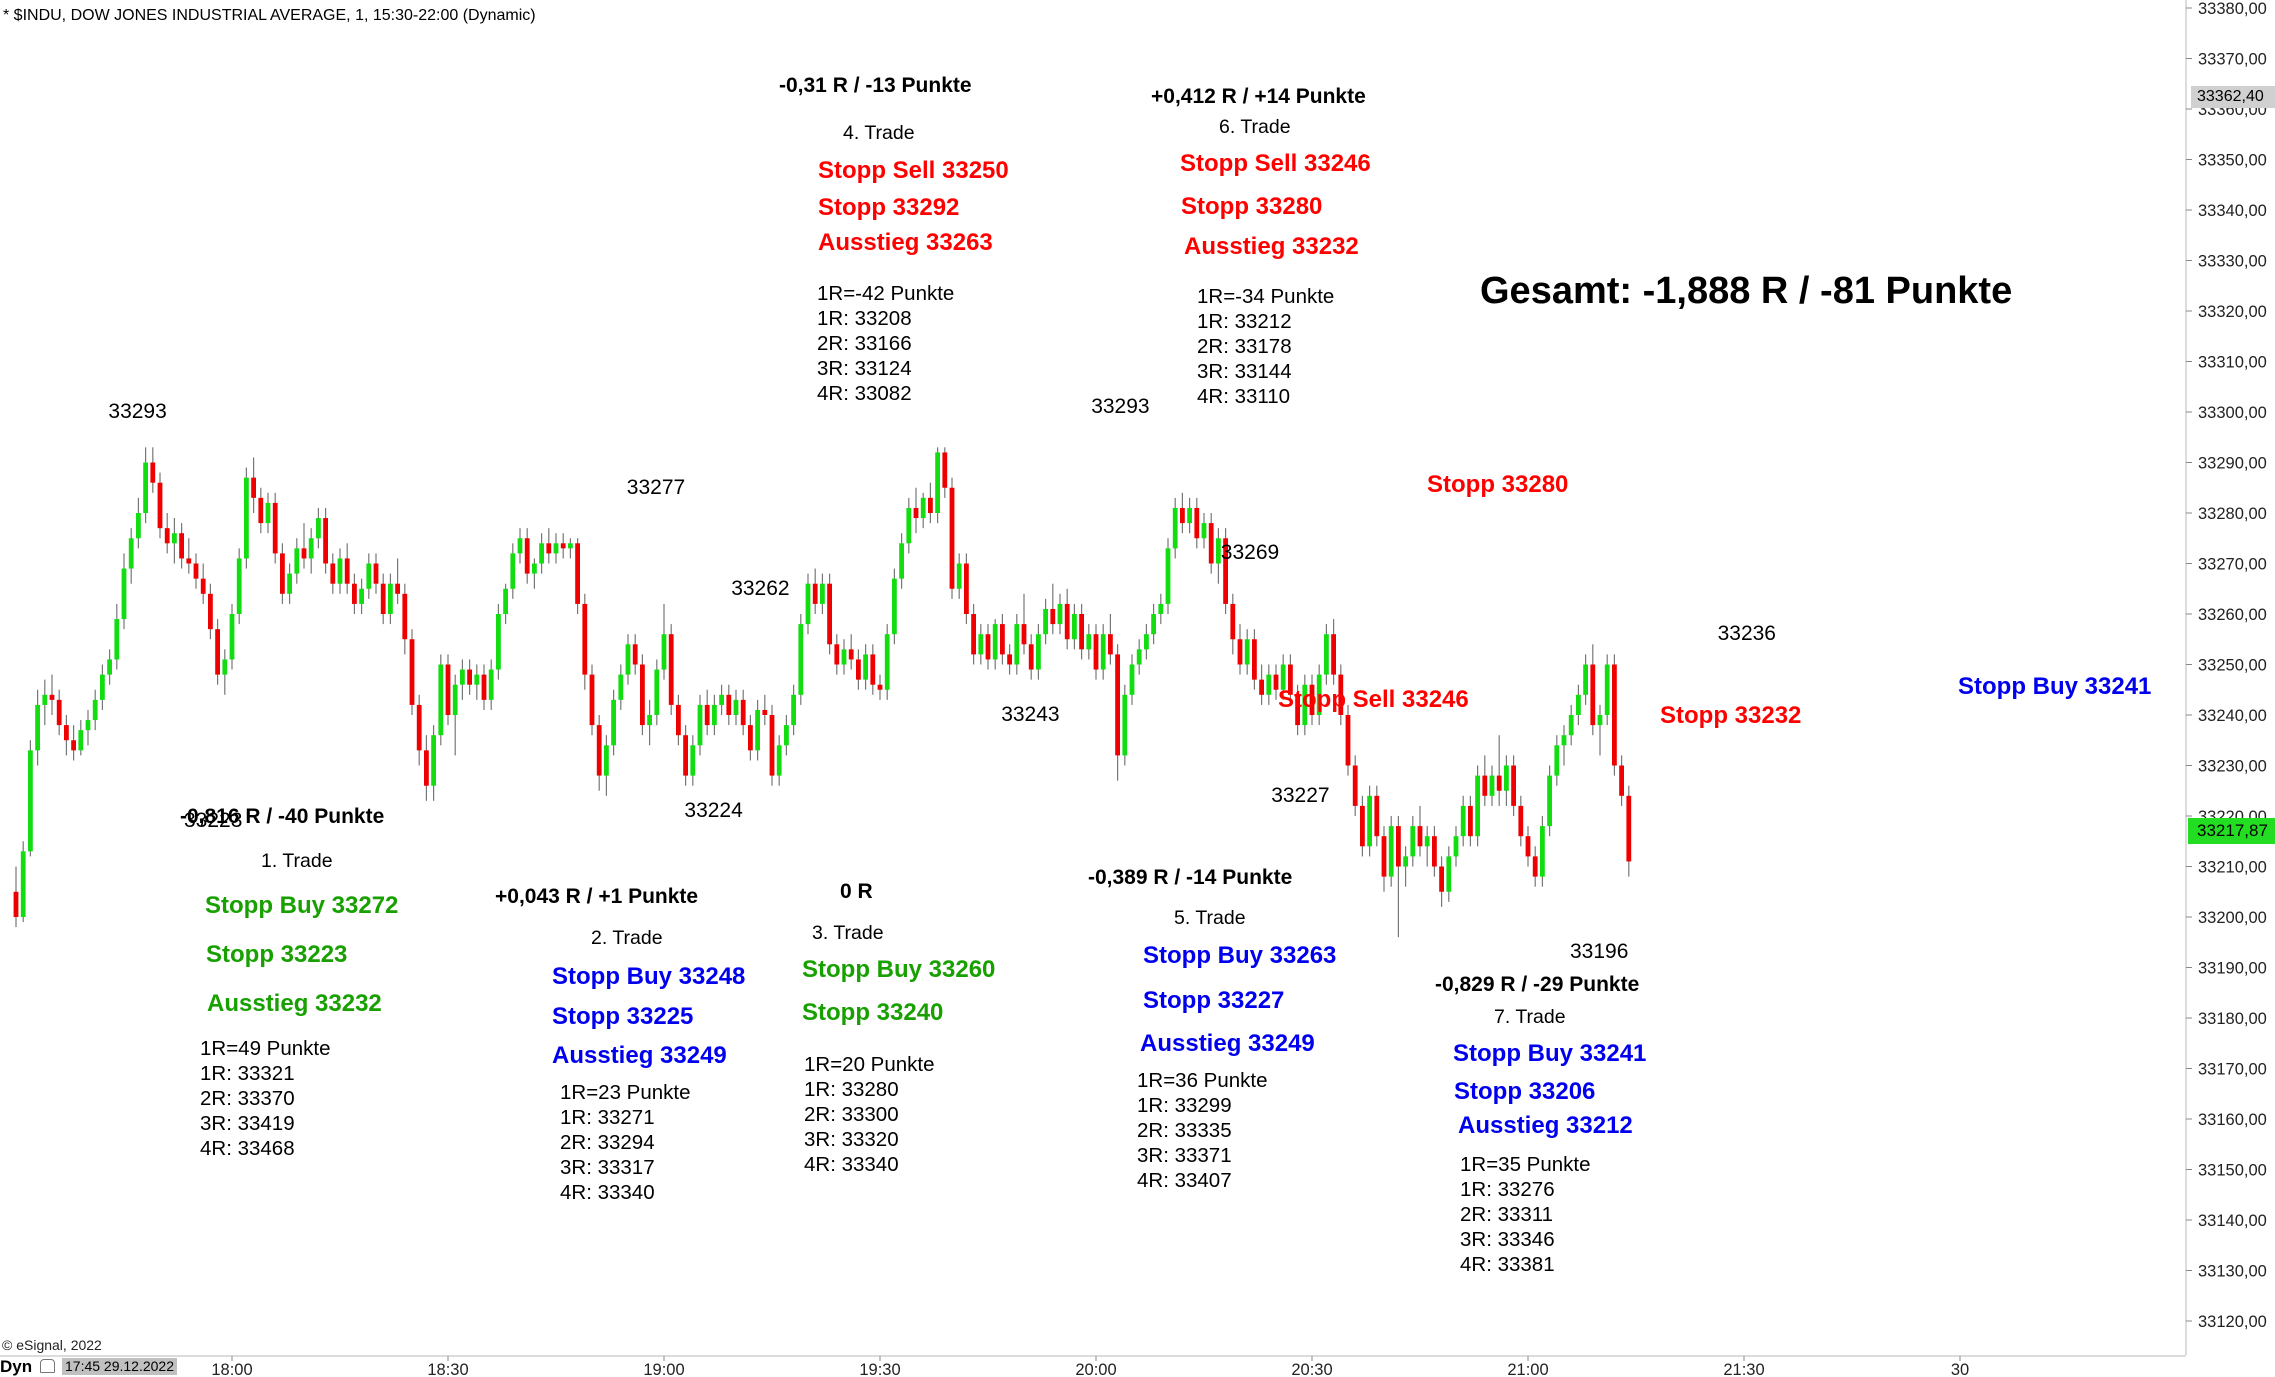 The image size is (2275, 1377). Describe the element at coordinates (1960, 1368) in the screenshot. I see `x-tick-label: 30` at that location.